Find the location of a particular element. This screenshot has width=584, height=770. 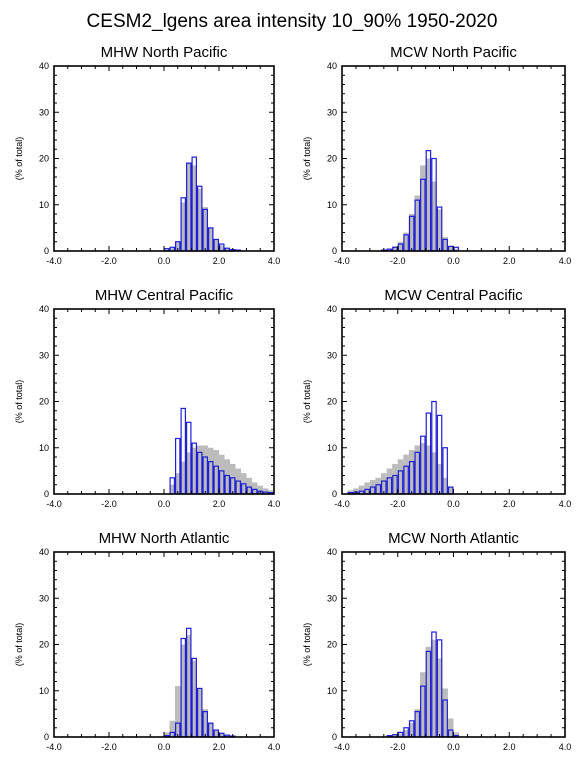

panel-title: MHW Central Pacific is located at coordinates (164, 295).